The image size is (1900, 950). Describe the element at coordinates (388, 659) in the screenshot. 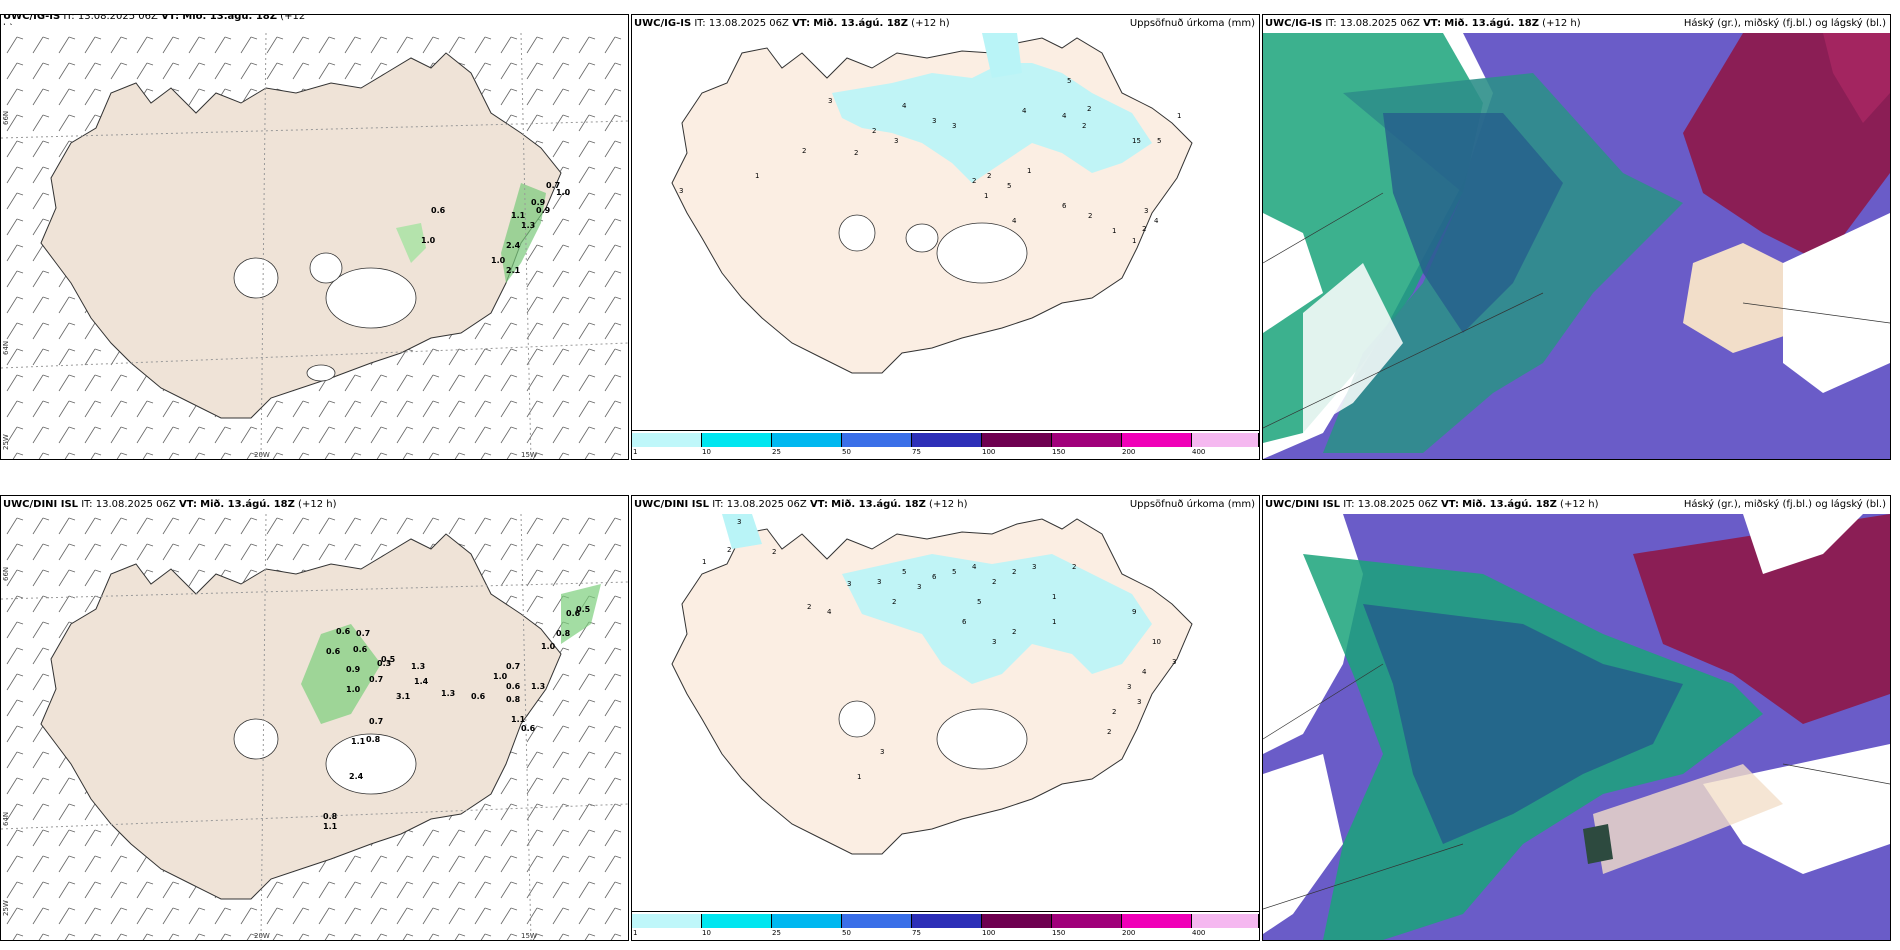

I see `svg-text: 0.5` at that location.